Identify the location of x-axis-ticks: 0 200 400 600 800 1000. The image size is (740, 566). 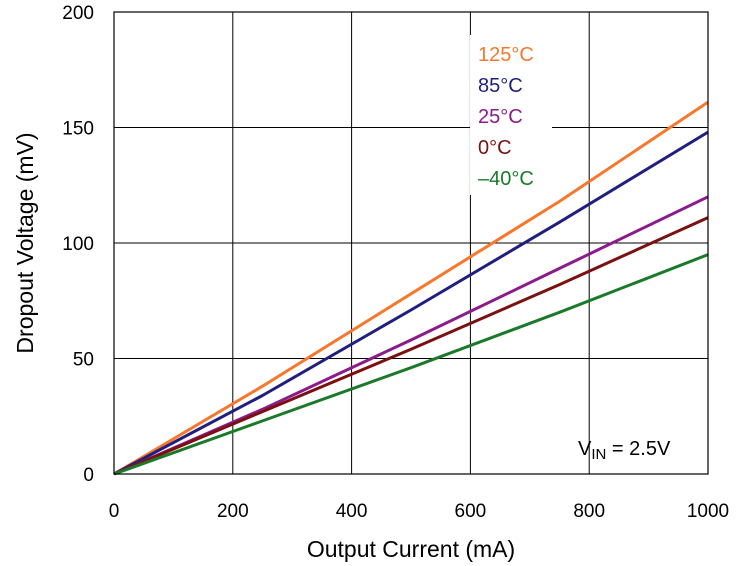
(419, 511).